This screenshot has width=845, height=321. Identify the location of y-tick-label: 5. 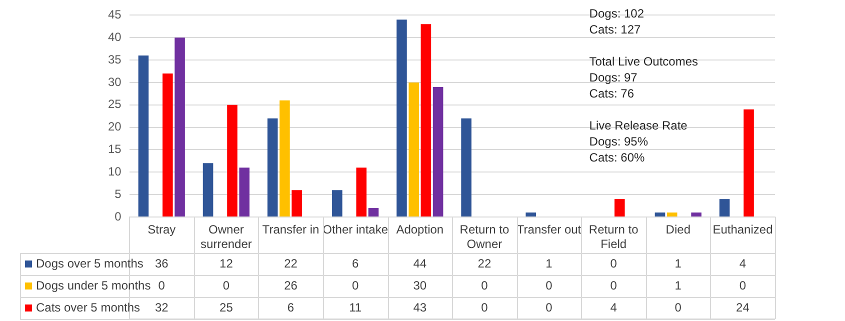
(118, 193).